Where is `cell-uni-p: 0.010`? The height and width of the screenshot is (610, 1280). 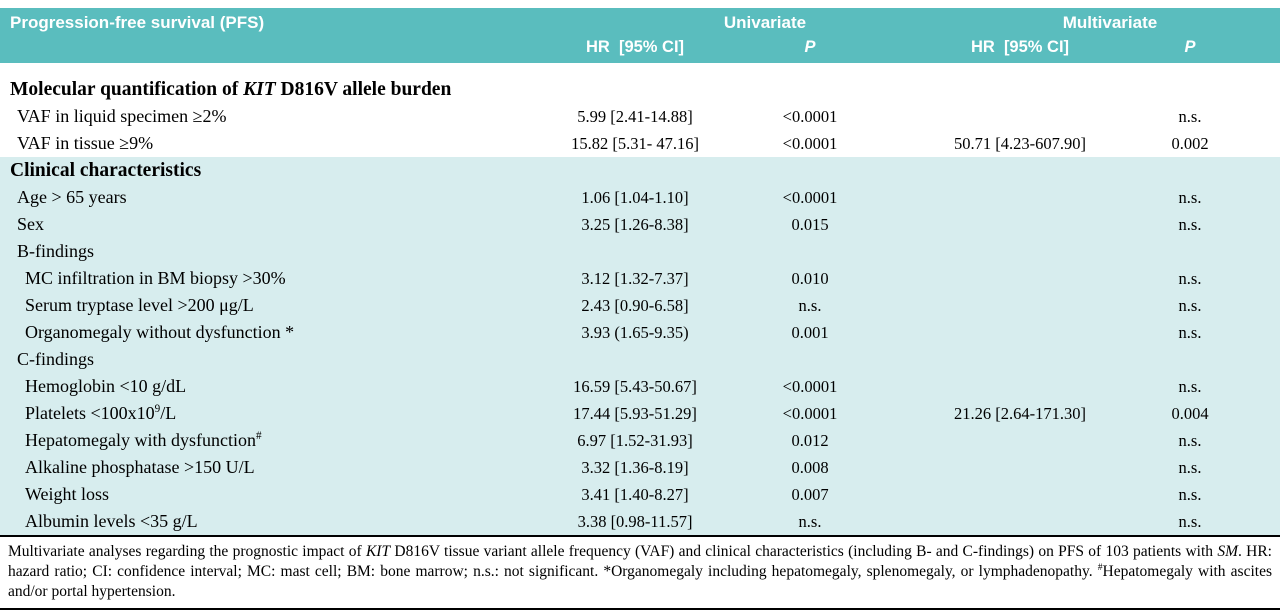
cell-uni-p: 0.010 is located at coordinates (810, 278).